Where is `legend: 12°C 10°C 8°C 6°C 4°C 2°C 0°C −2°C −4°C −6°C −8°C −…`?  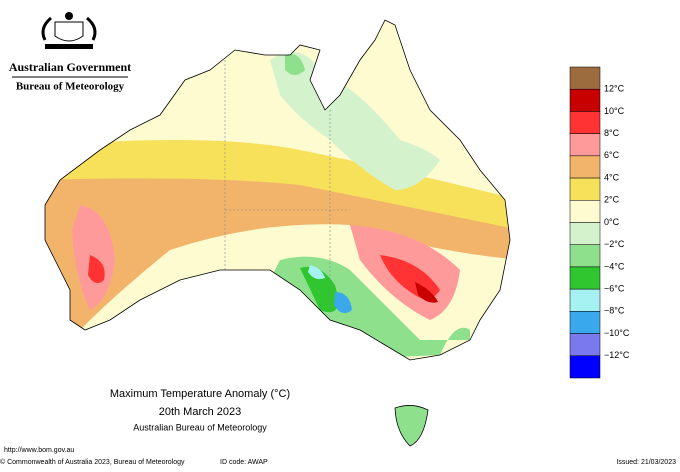
legend: 12°C 10°C 8°C 6°C 4°C 2°C 0°C −2°C −4°C −6°C −8°C −… is located at coordinates (599, 222).